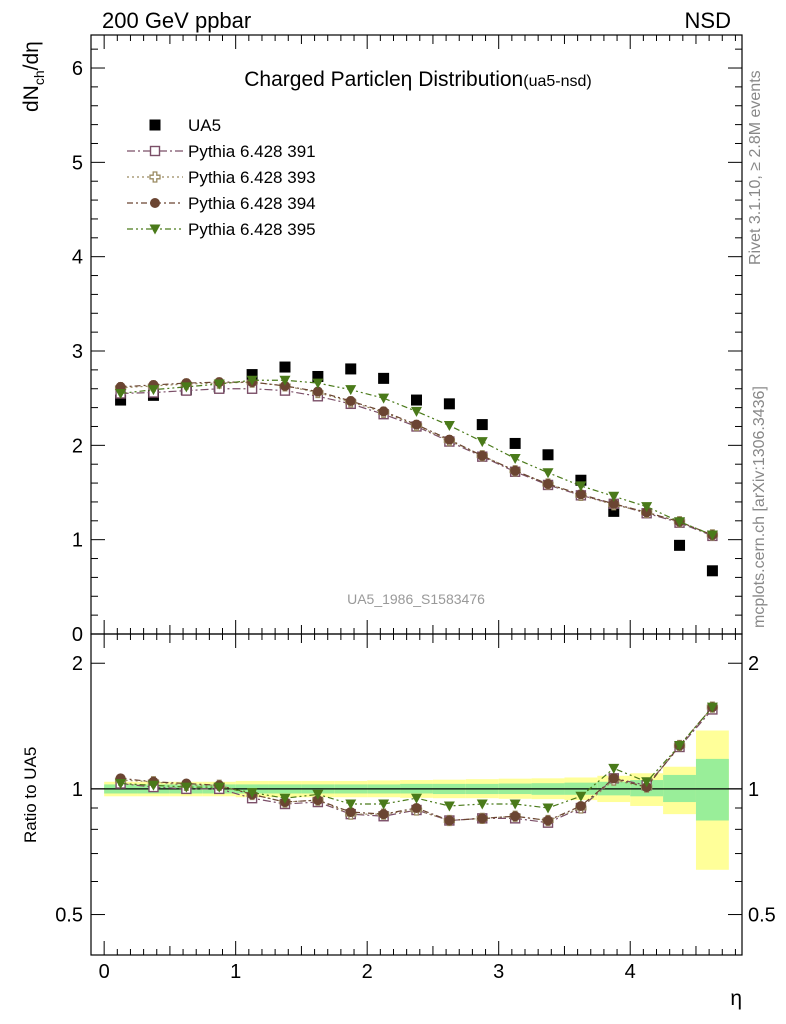  I want to click on x-tick-label: 1, so click(235, 972).